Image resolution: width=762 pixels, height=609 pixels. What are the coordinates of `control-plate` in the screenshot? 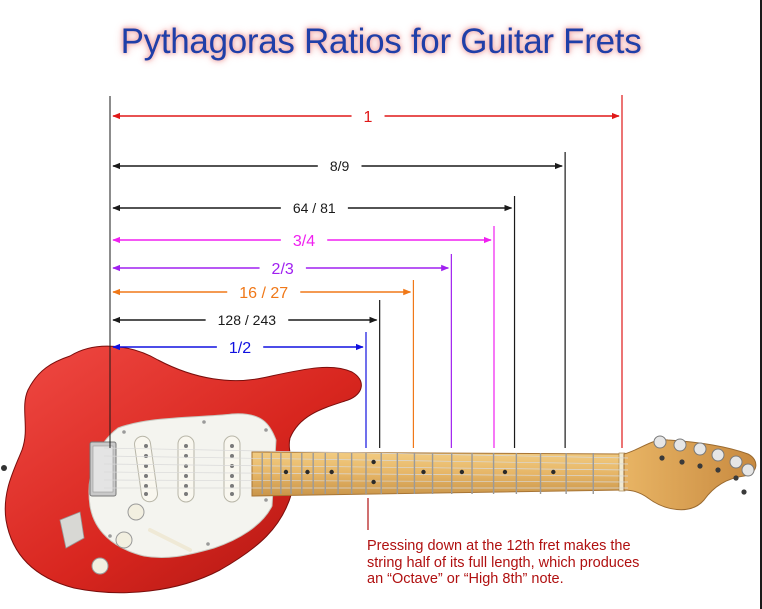 It's located at (72, 530).